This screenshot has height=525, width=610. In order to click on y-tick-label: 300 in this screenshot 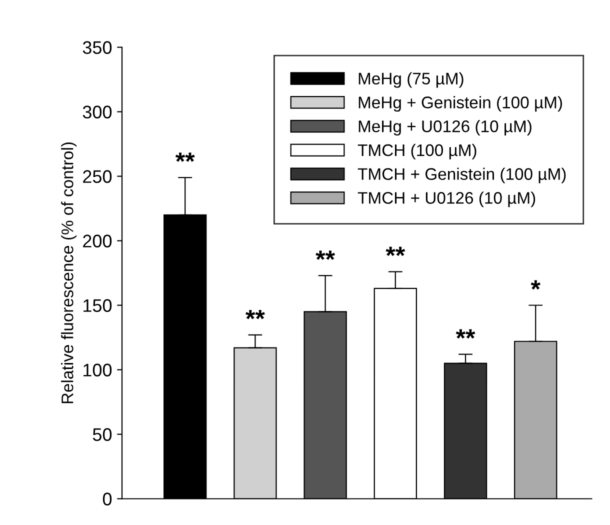, I will do `click(97, 112)`.